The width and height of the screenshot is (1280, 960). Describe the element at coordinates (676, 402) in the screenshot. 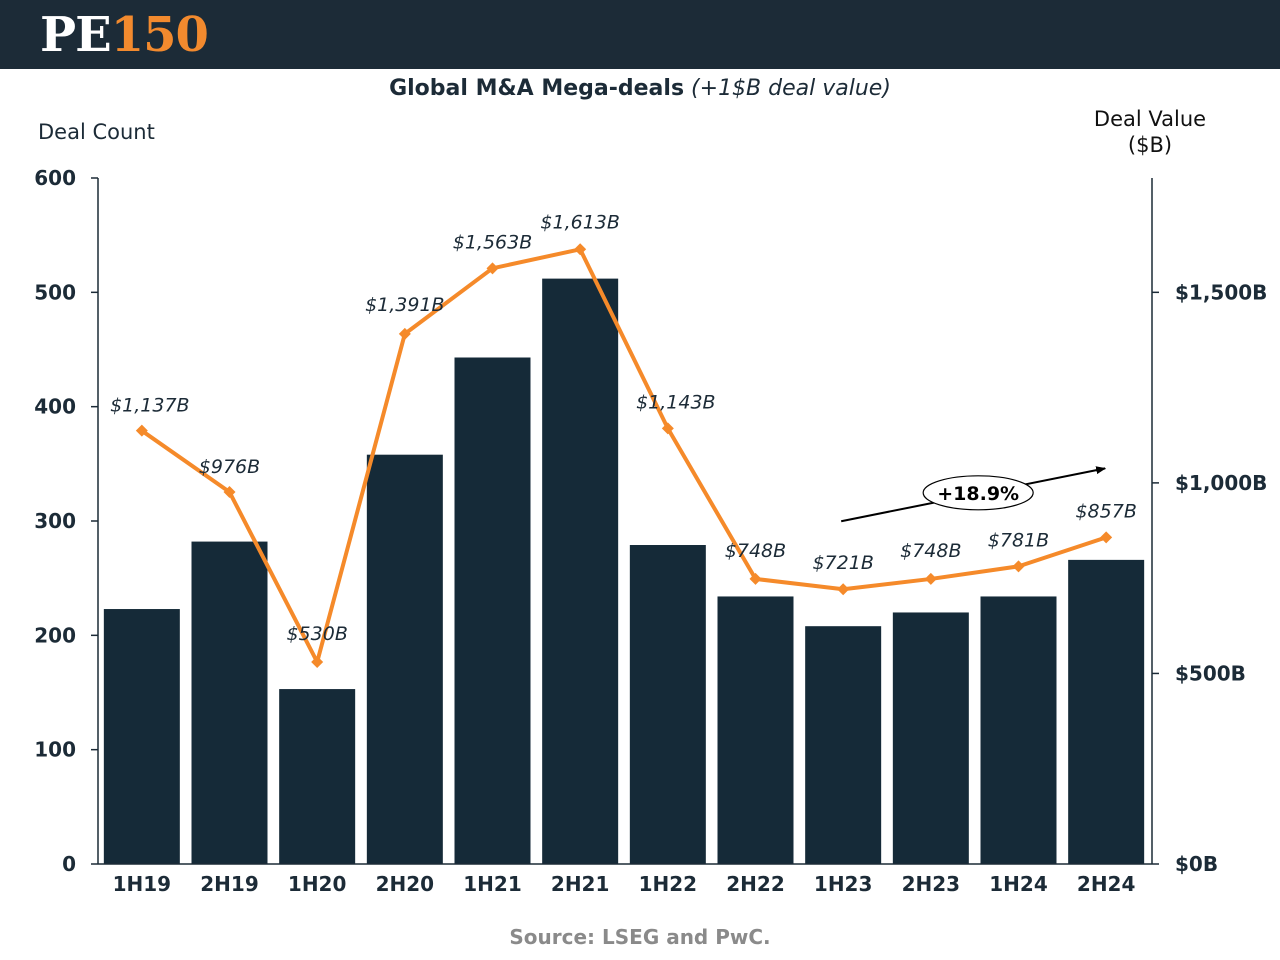

I see `deal-value-label-1H22: $1,143B` at that location.